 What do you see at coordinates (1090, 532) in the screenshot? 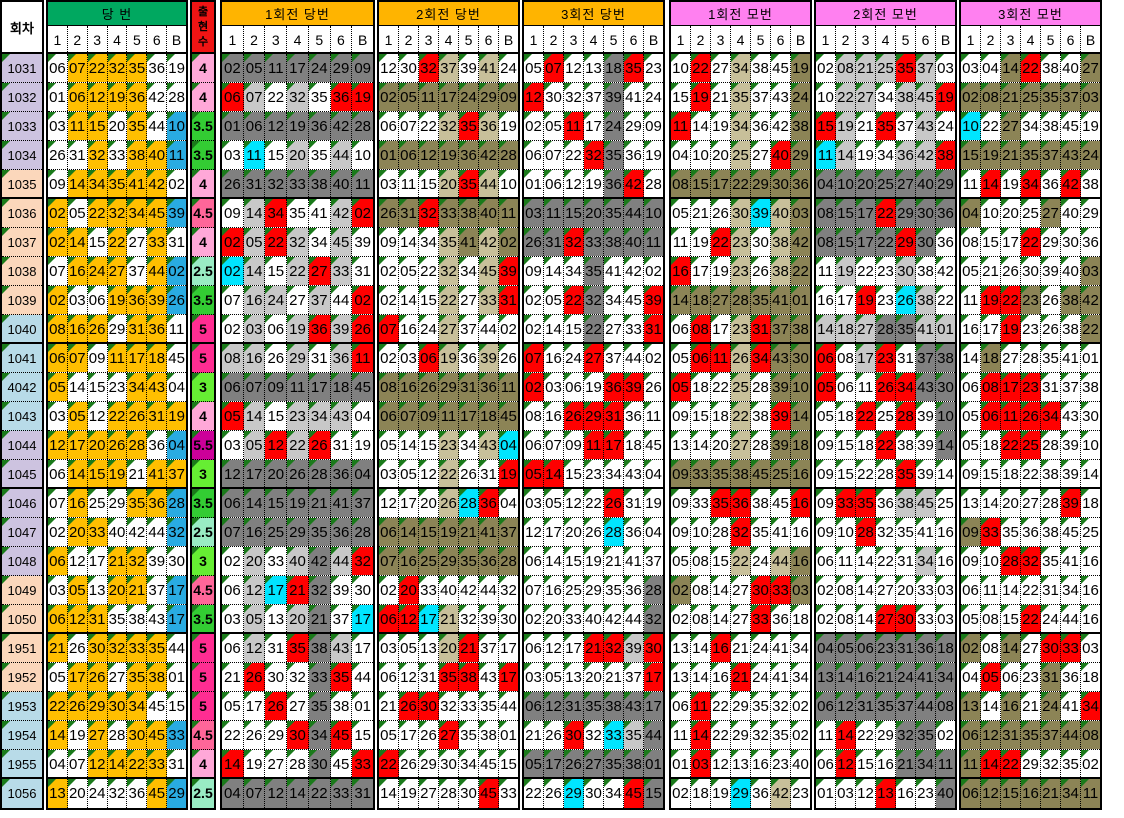
I see `number-cell: 25` at bounding box center [1090, 532].